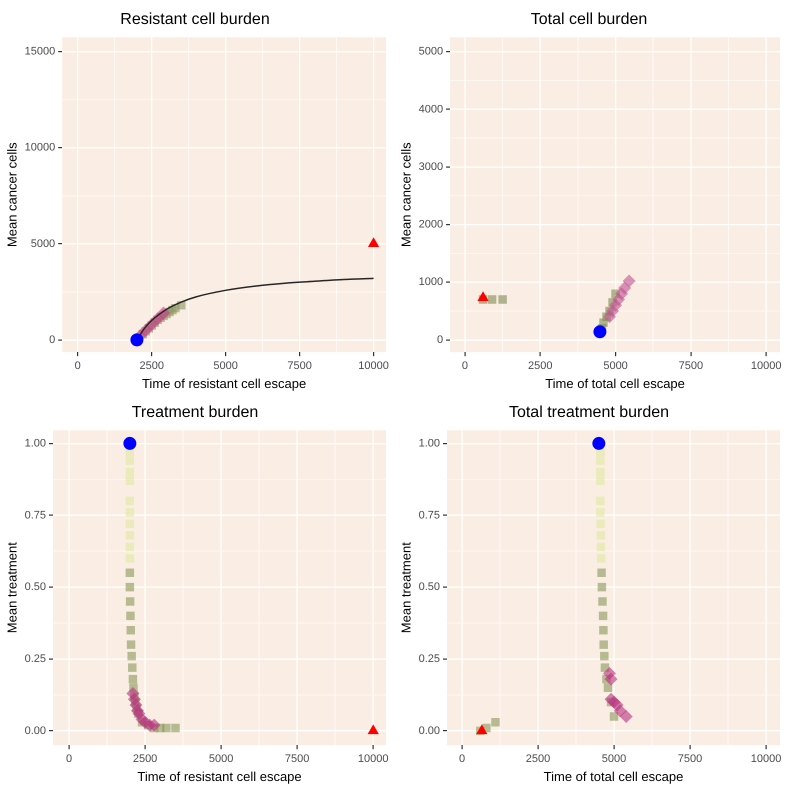  Describe the element at coordinates (195, 413) in the screenshot. I see `chart-title: Treatment burden` at that location.